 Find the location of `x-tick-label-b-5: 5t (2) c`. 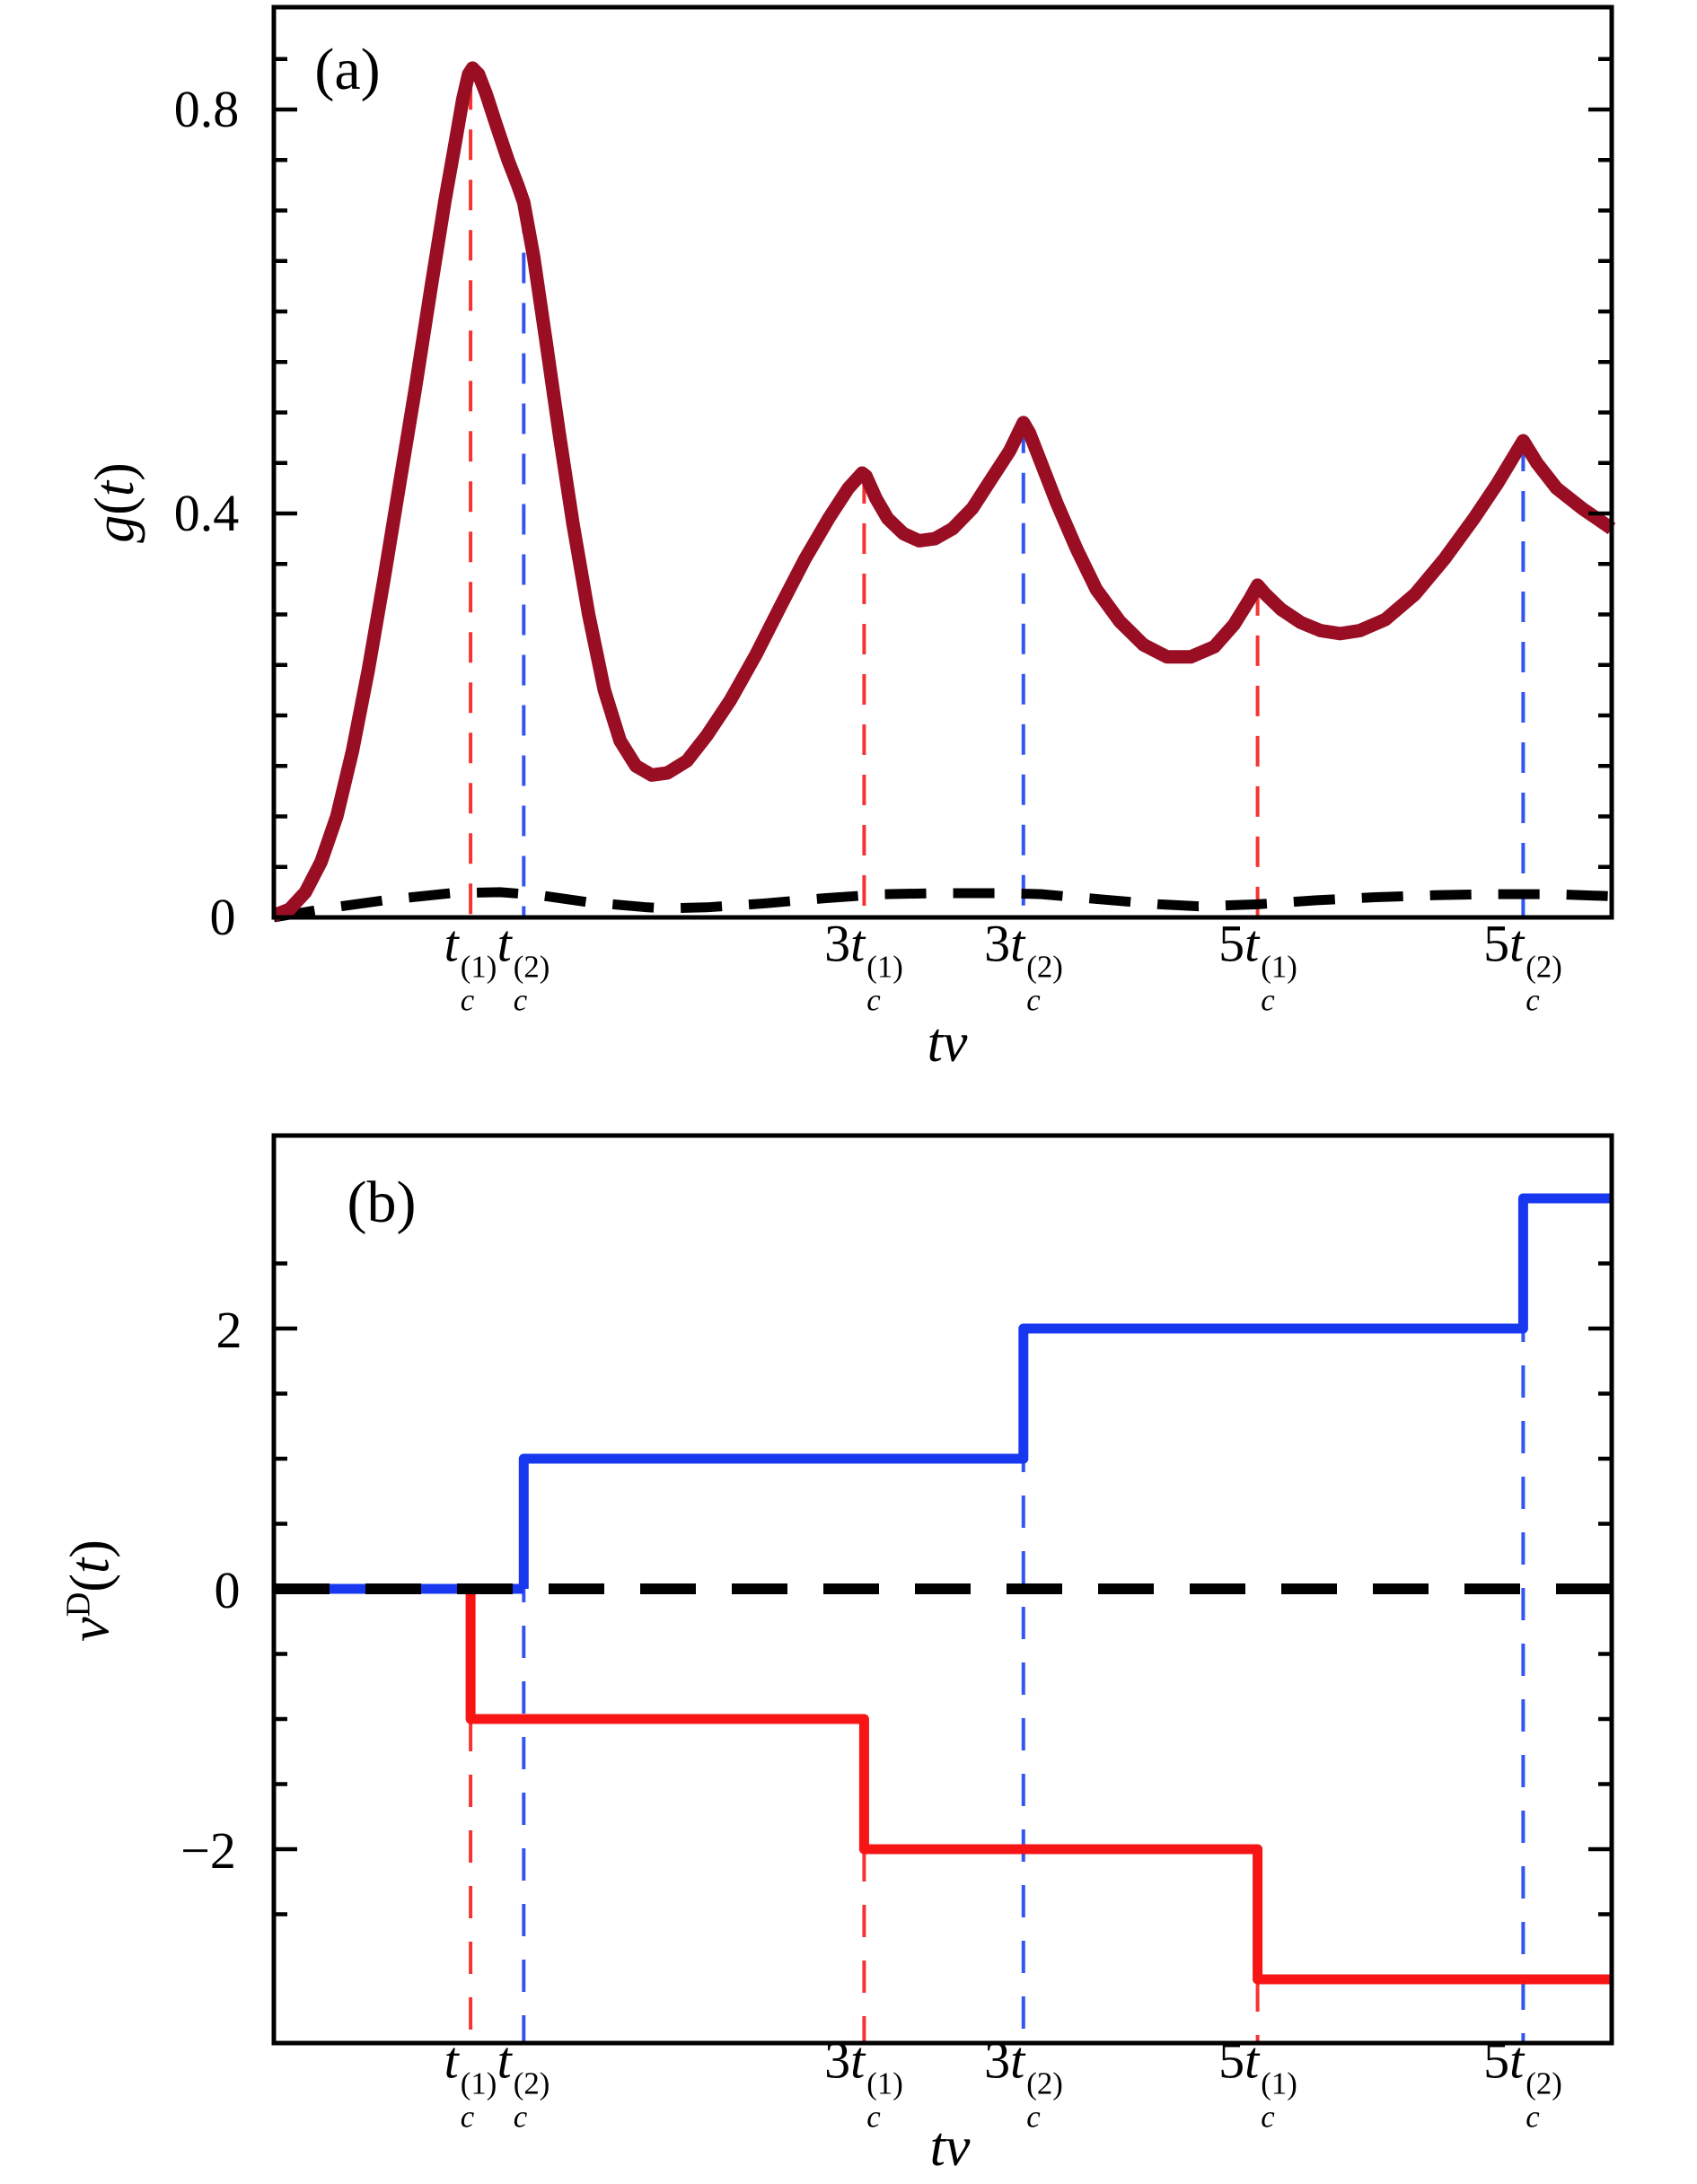

x-tick-label-b-5: 5t (2) c is located at coordinates (1522, 2084).